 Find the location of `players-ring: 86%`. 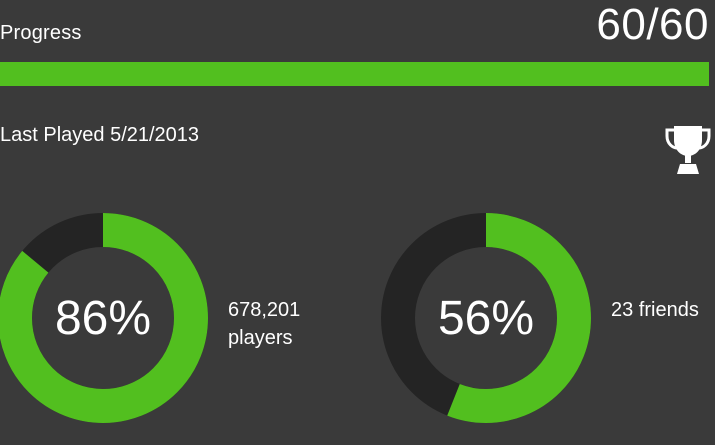

players-ring: 86% is located at coordinates (106, 318).